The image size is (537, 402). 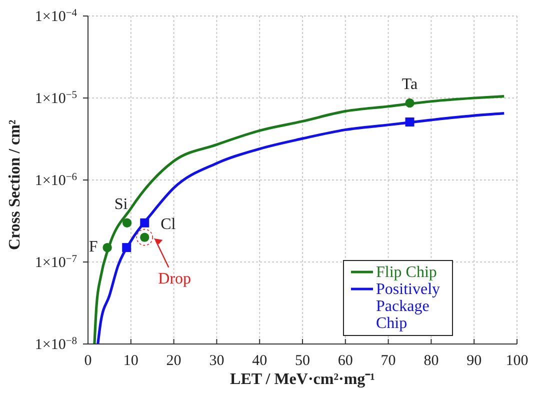 What do you see at coordinates (93, 247) in the screenshot?
I see `annotation: F` at bounding box center [93, 247].